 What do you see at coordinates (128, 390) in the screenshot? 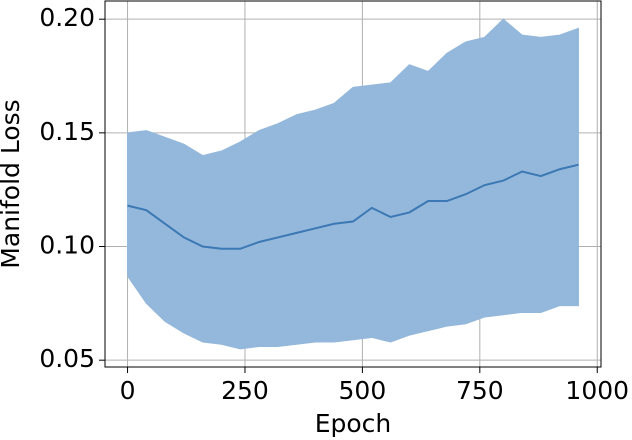
I see `x-tick-label: 0` at bounding box center [128, 390].